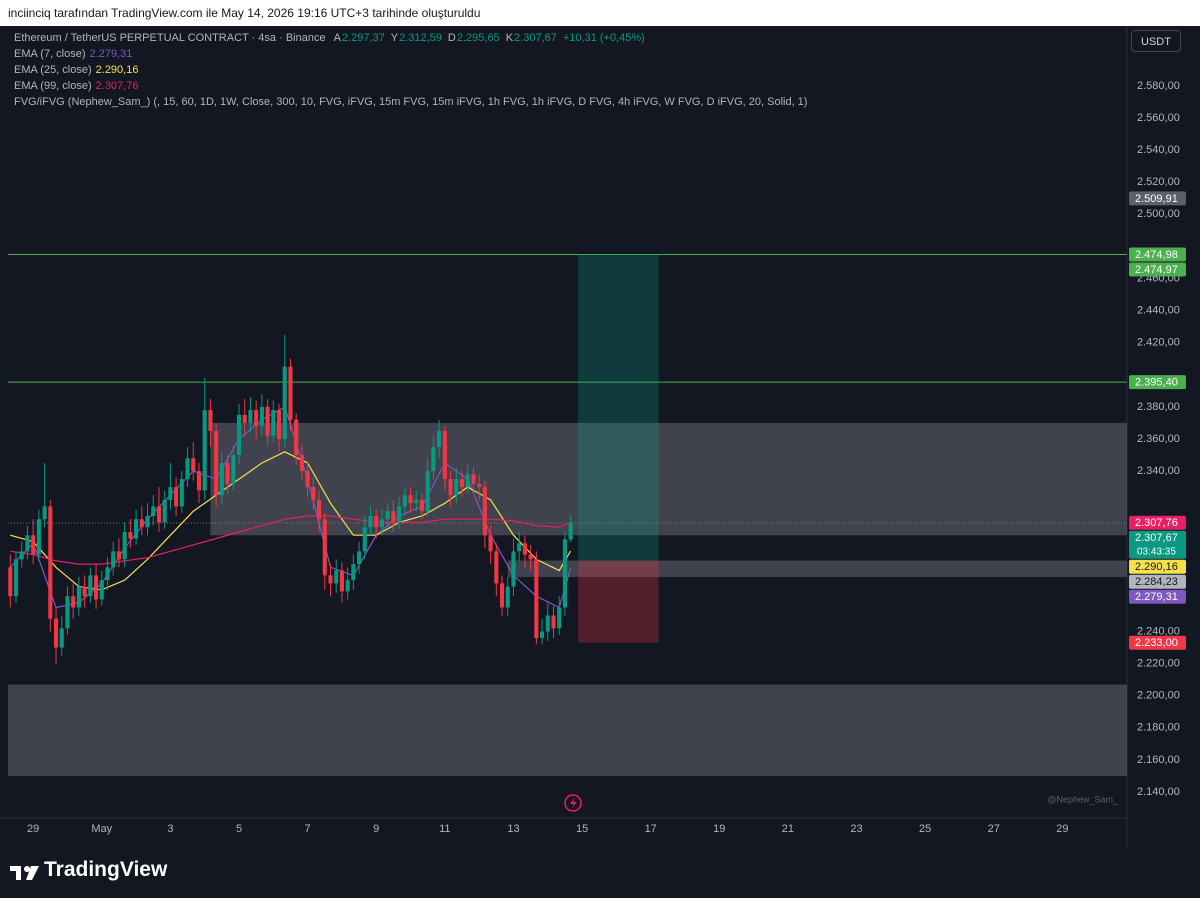  Describe the element at coordinates (1158, 86) in the screenshot. I see `y-tick-label: 2.580,00` at that location.